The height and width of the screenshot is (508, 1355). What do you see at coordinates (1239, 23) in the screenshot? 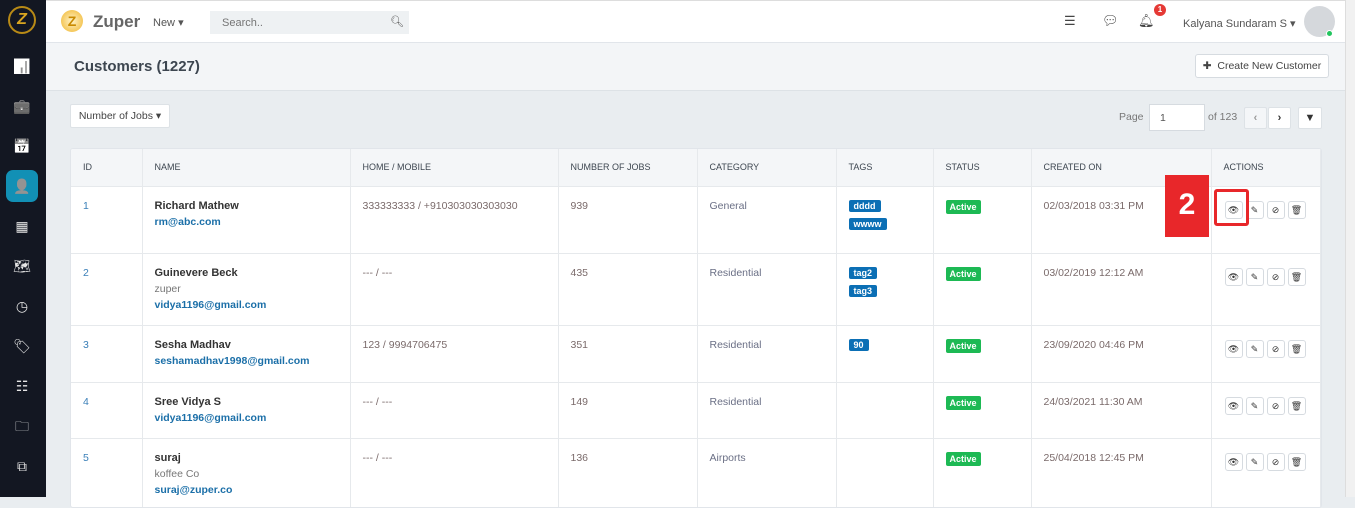
I see `user-menu: Kalyana Sundaram S ▾` at bounding box center [1239, 23].